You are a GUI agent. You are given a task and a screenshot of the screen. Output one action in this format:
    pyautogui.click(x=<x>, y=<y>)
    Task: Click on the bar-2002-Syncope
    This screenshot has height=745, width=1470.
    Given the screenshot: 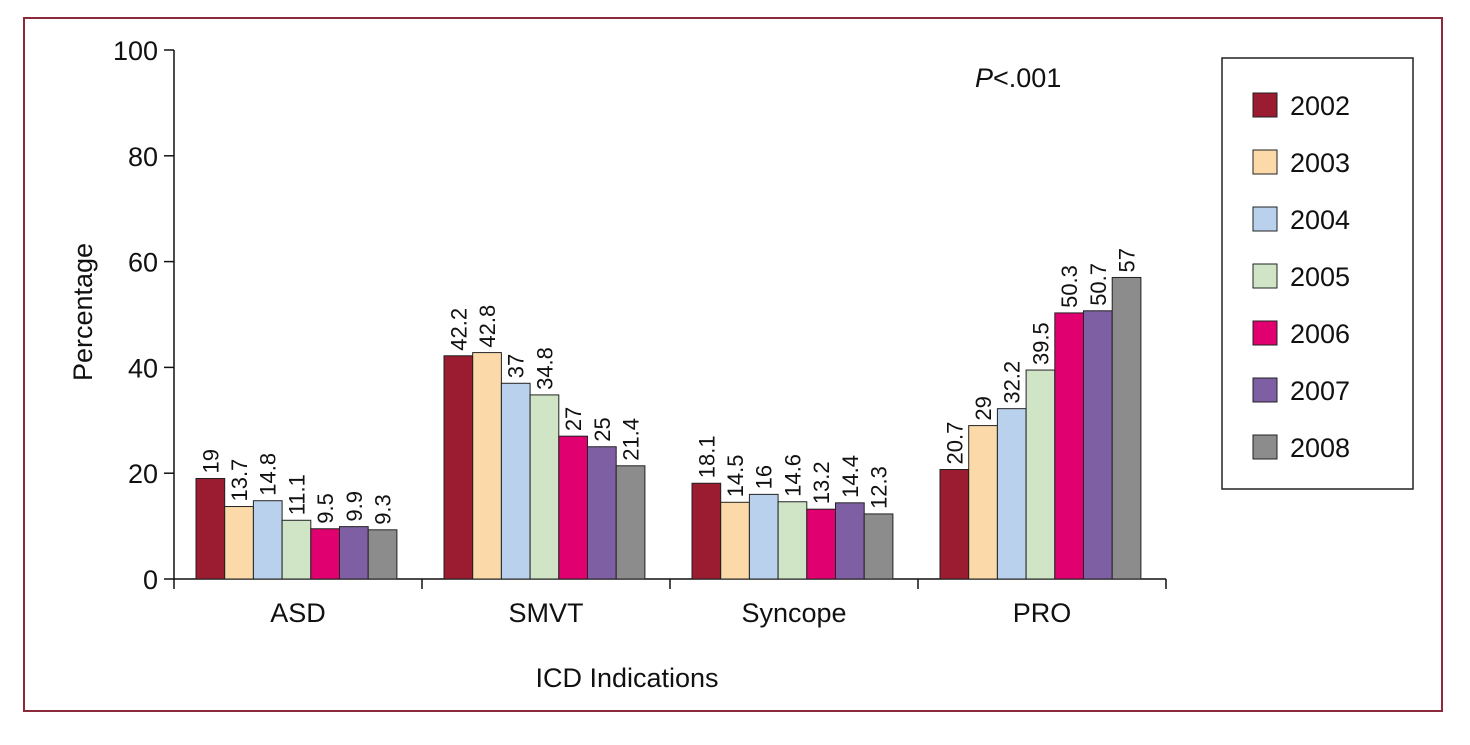 What is the action you would take?
    pyautogui.click(x=706, y=531)
    